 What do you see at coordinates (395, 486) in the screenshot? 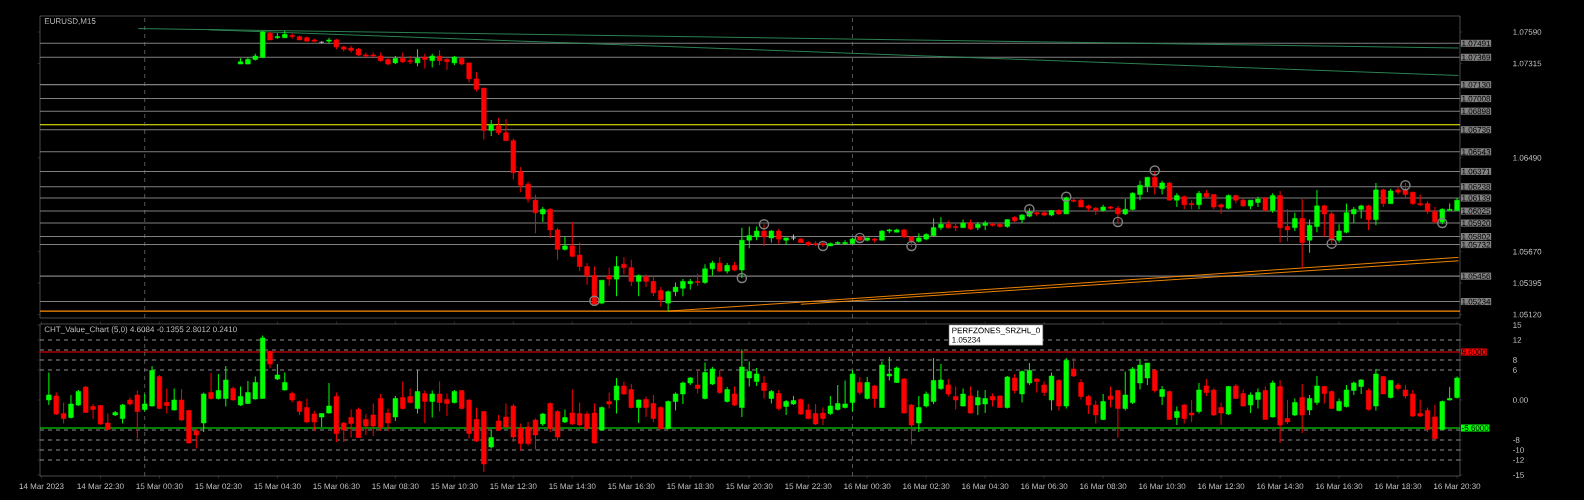
I see `x-tick-label: 15 Mar 08:30` at bounding box center [395, 486].